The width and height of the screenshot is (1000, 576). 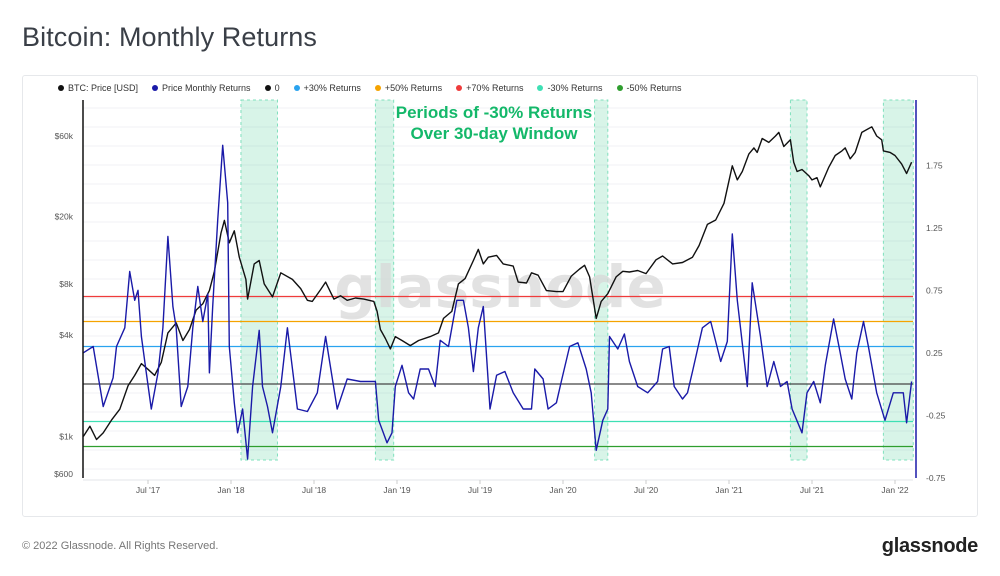 What do you see at coordinates (936, 478) in the screenshot?
I see `right-tick-label: -0.75` at bounding box center [936, 478].